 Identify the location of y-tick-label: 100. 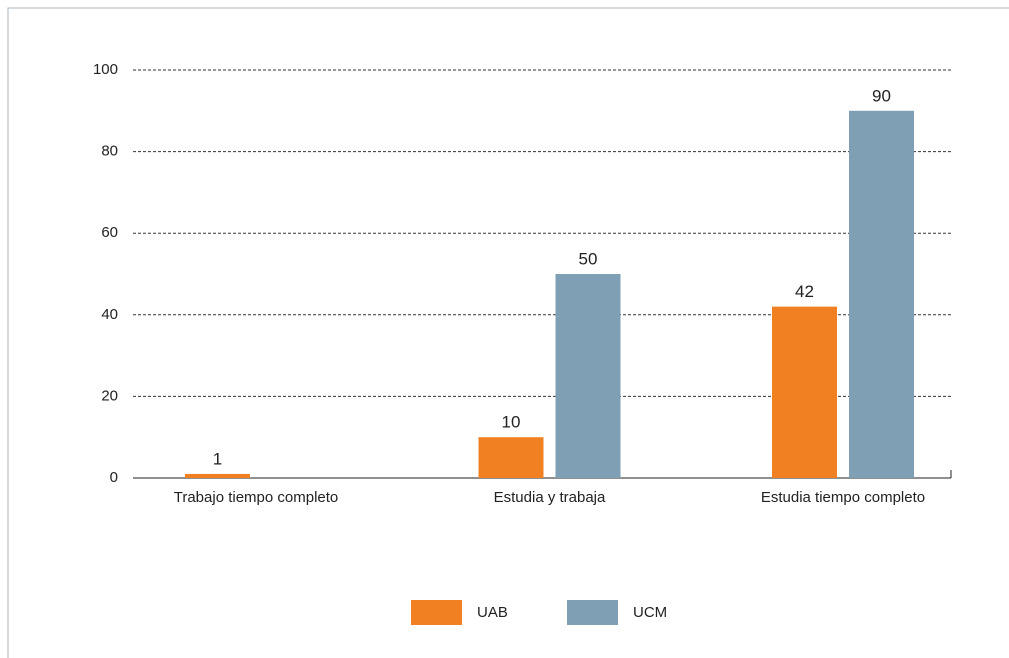
(105, 69).